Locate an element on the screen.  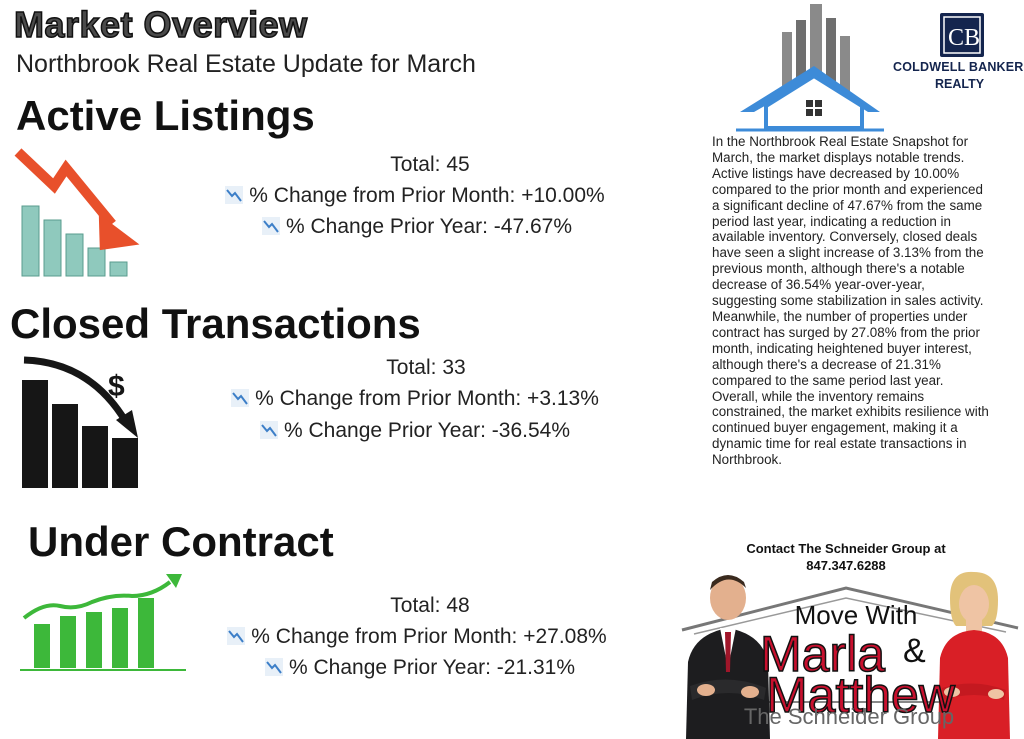
city-house-logo-icon is located at coordinates (810, 68).